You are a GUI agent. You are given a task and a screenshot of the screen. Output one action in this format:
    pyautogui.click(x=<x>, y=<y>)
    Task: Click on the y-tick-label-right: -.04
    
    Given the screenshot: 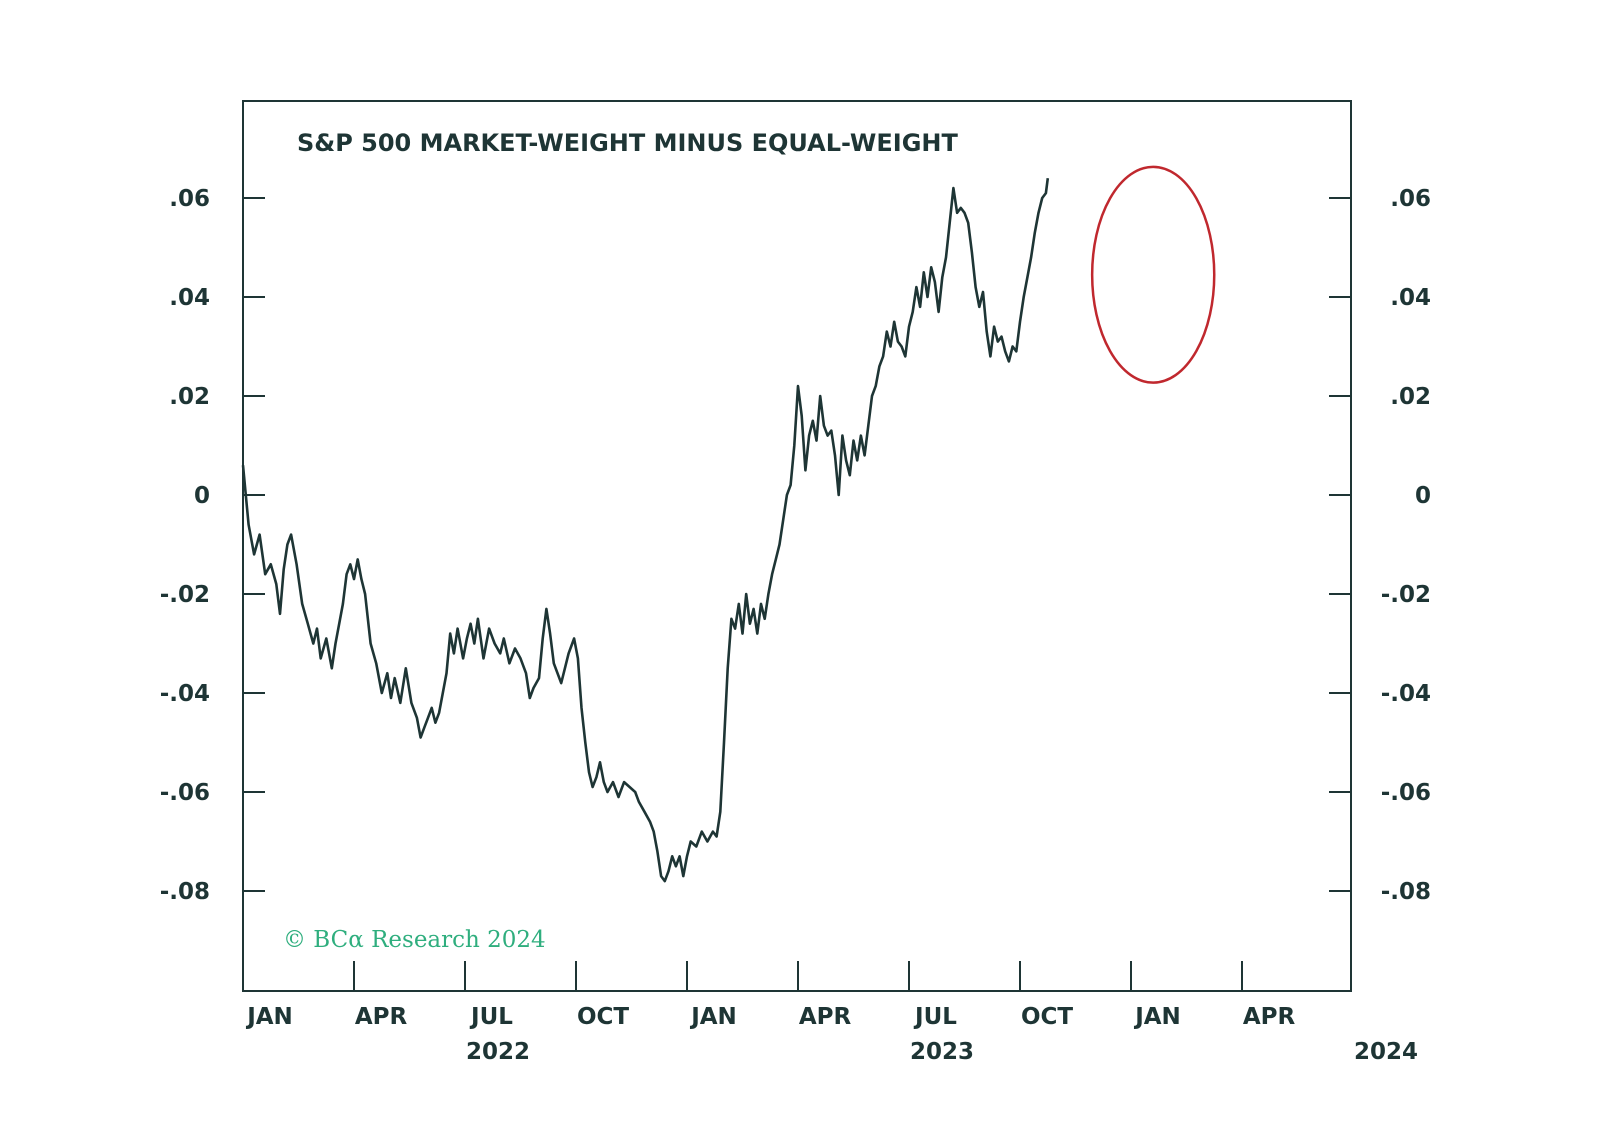 What is the action you would take?
    pyautogui.click(x=1406, y=694)
    